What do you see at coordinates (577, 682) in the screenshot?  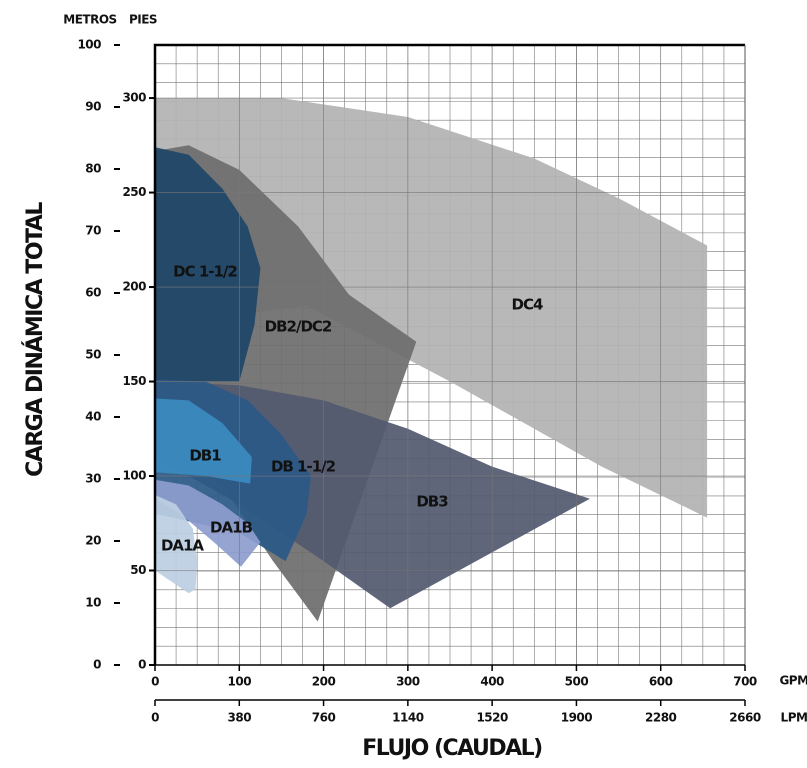 I see `x-tick-label: 500` at bounding box center [577, 682].